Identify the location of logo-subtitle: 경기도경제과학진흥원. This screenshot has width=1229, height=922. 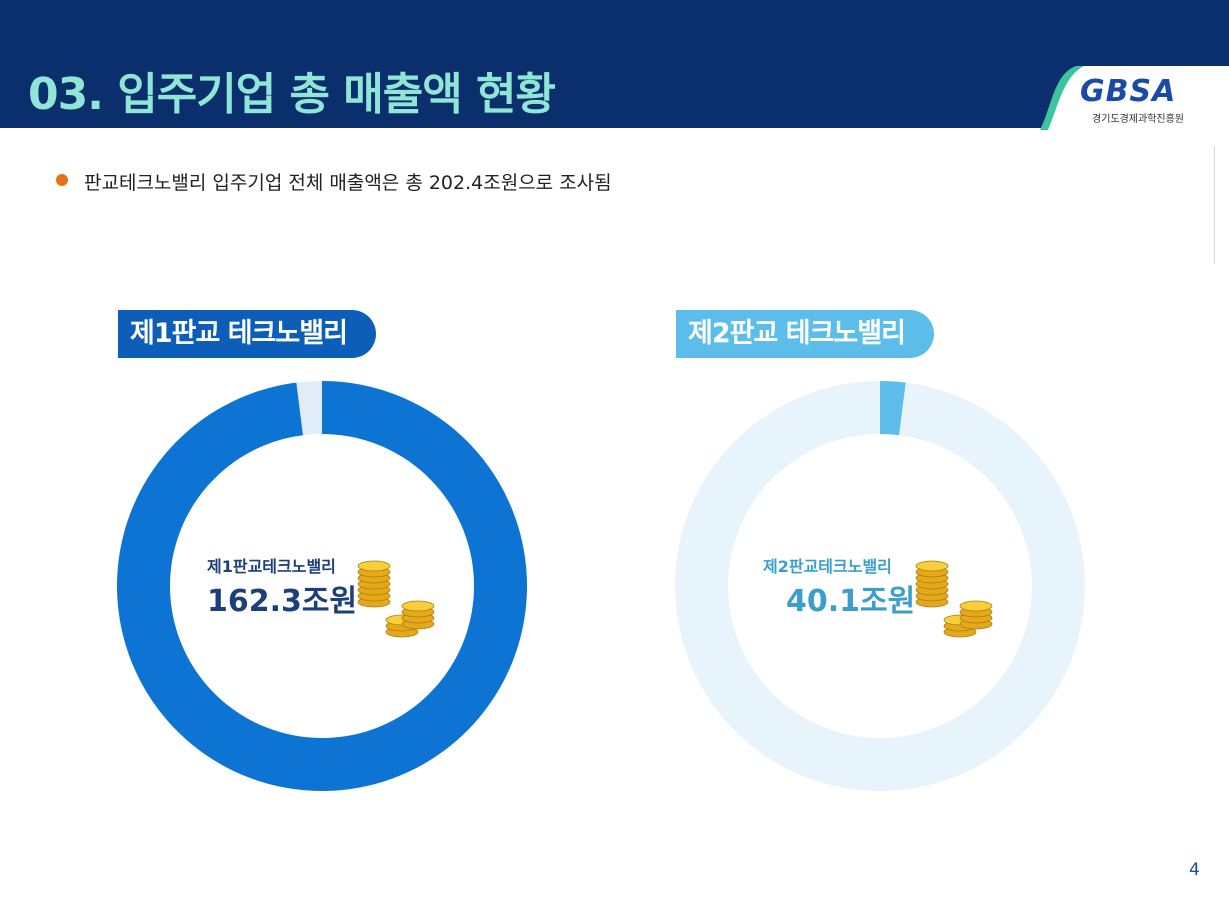
(1138, 119).